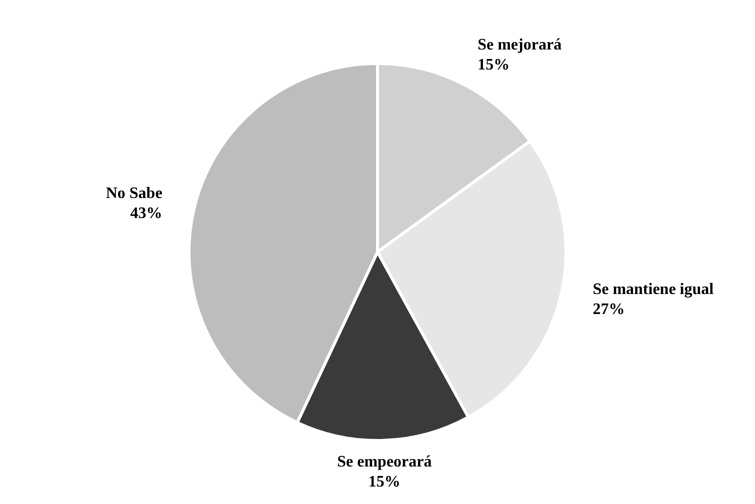  I want to click on slice-label: No Sabe, so click(134, 193).